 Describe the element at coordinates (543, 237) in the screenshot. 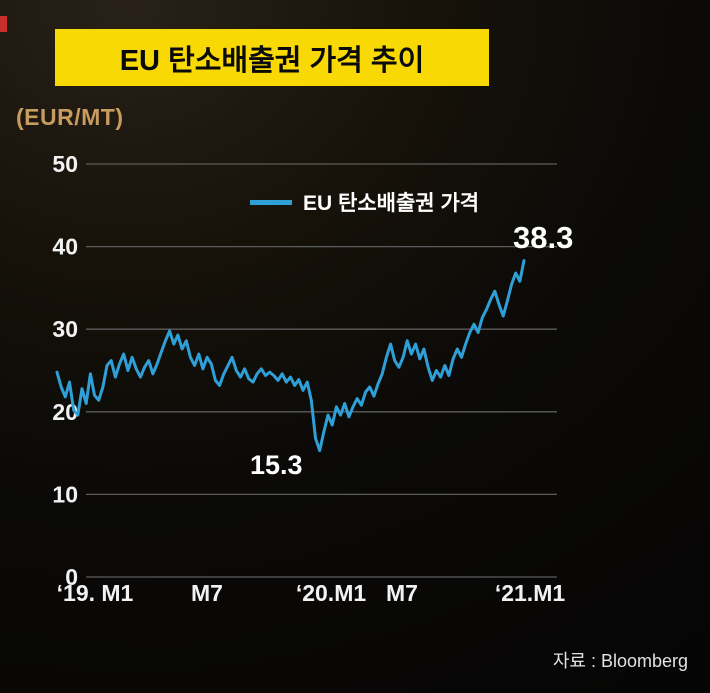

I see `annotation-max-value: 38.3` at that location.